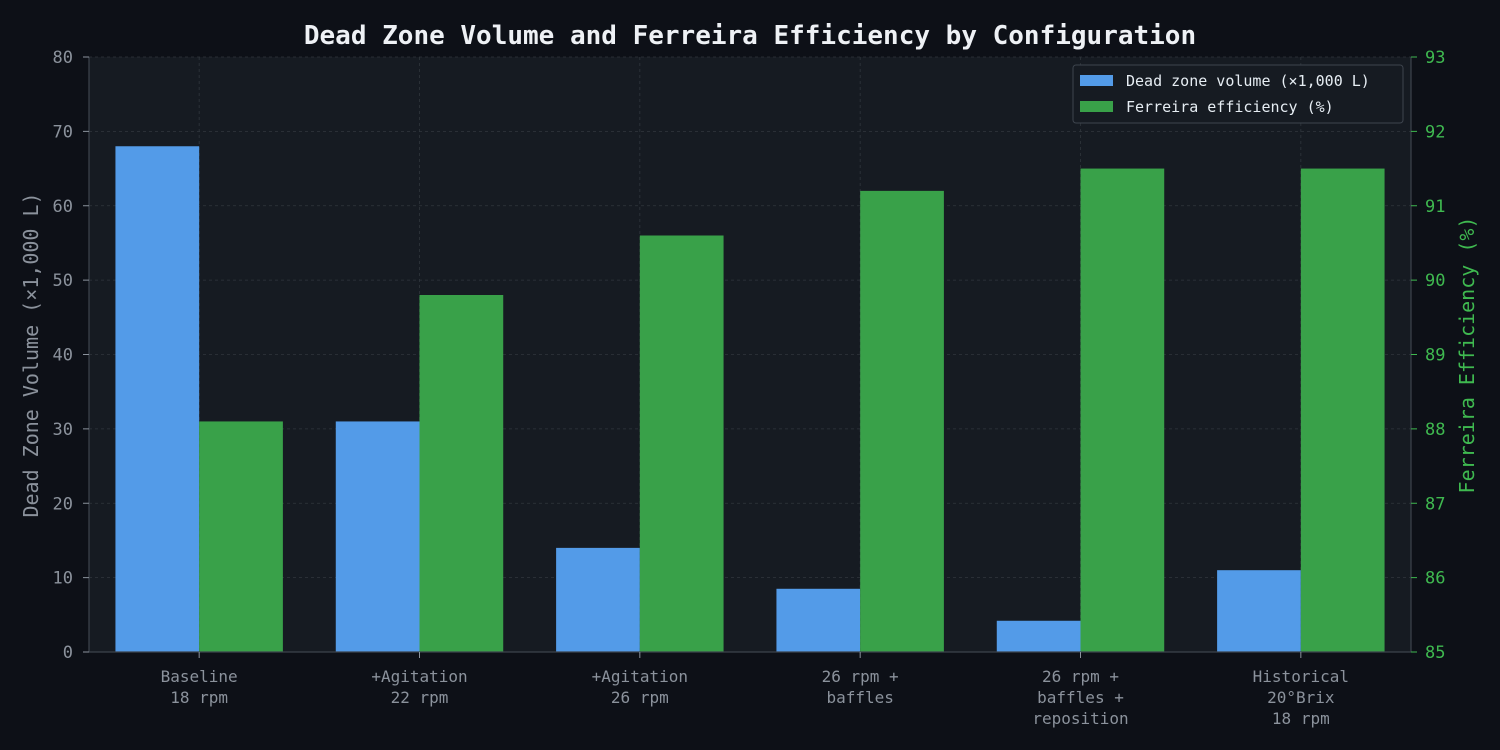 The image size is (1500, 750). I want to click on y-tick-right-label: 89, so click(1435, 356).